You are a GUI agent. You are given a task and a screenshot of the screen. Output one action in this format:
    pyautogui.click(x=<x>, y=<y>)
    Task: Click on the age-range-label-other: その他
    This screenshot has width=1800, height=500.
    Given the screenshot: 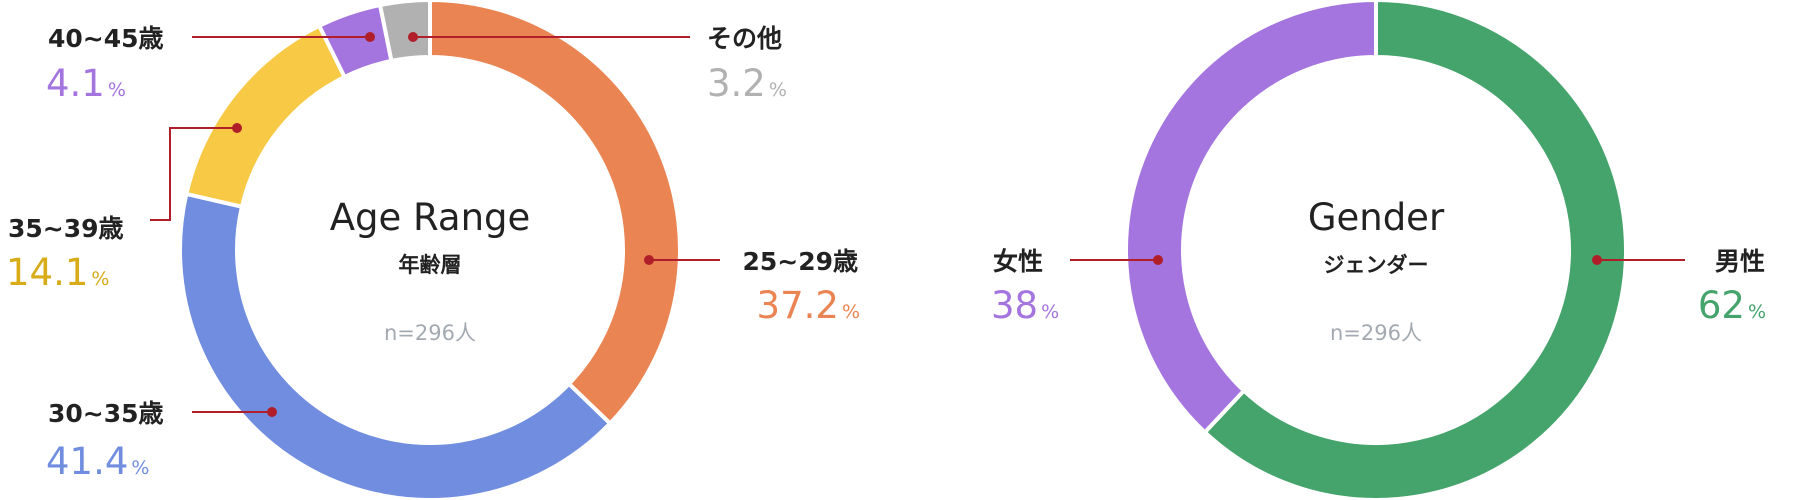 What is the action you would take?
    pyautogui.click(x=744, y=38)
    